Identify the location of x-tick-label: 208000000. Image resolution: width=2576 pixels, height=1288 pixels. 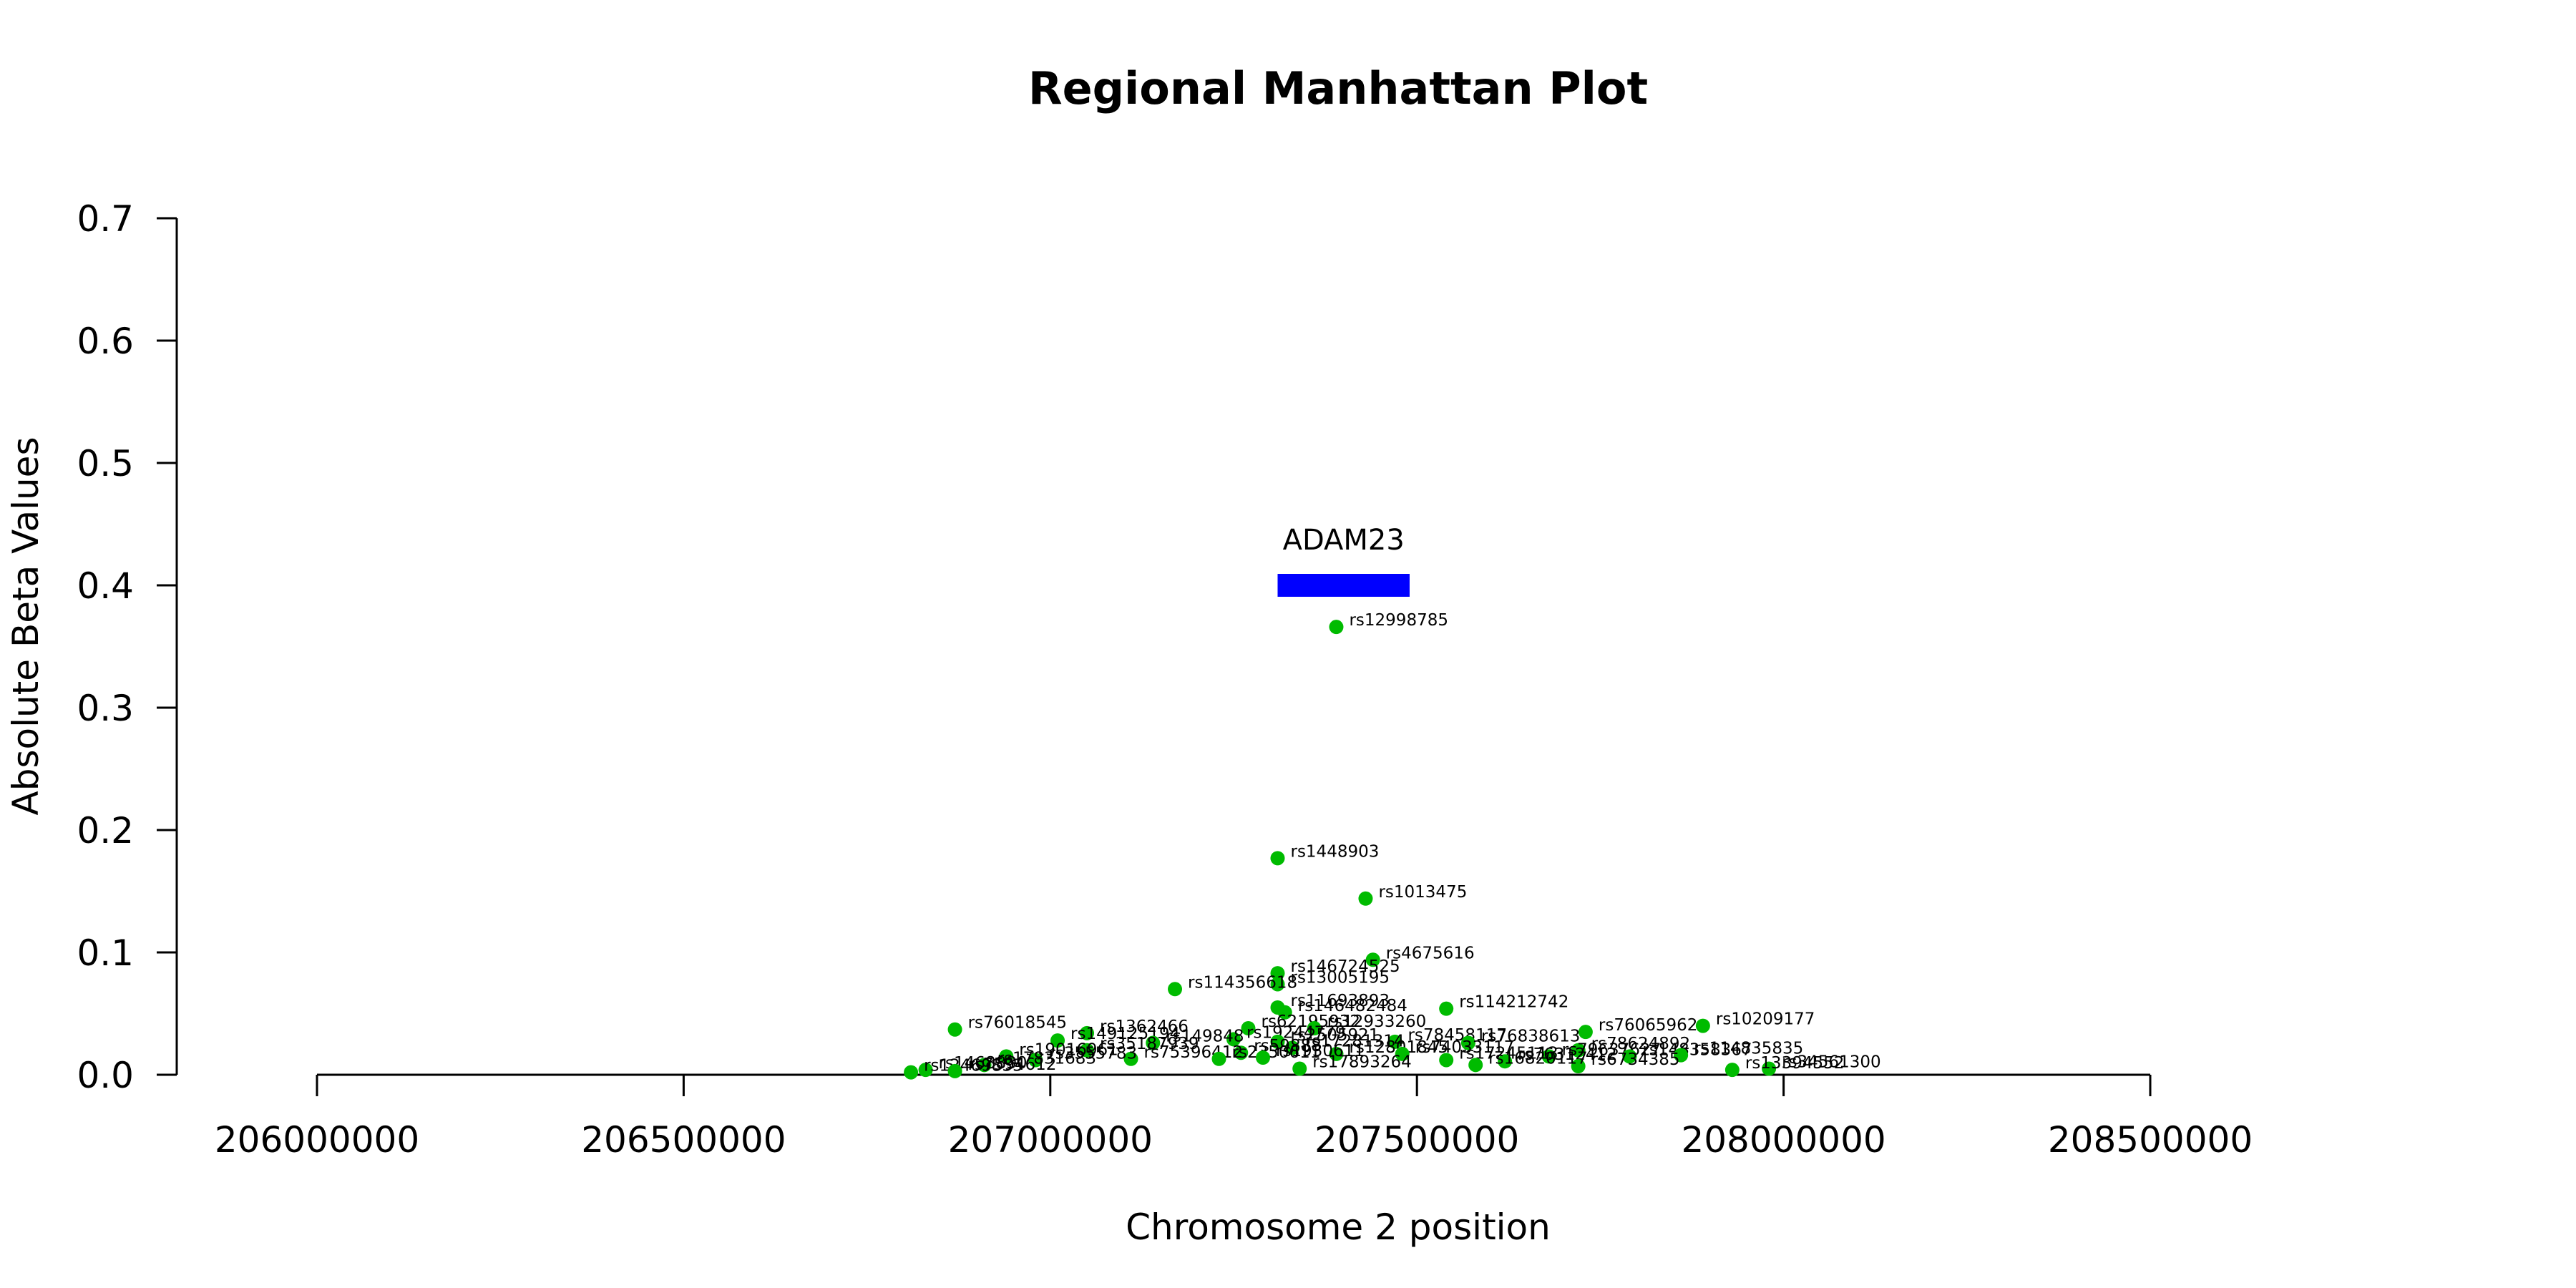
(1783, 1140).